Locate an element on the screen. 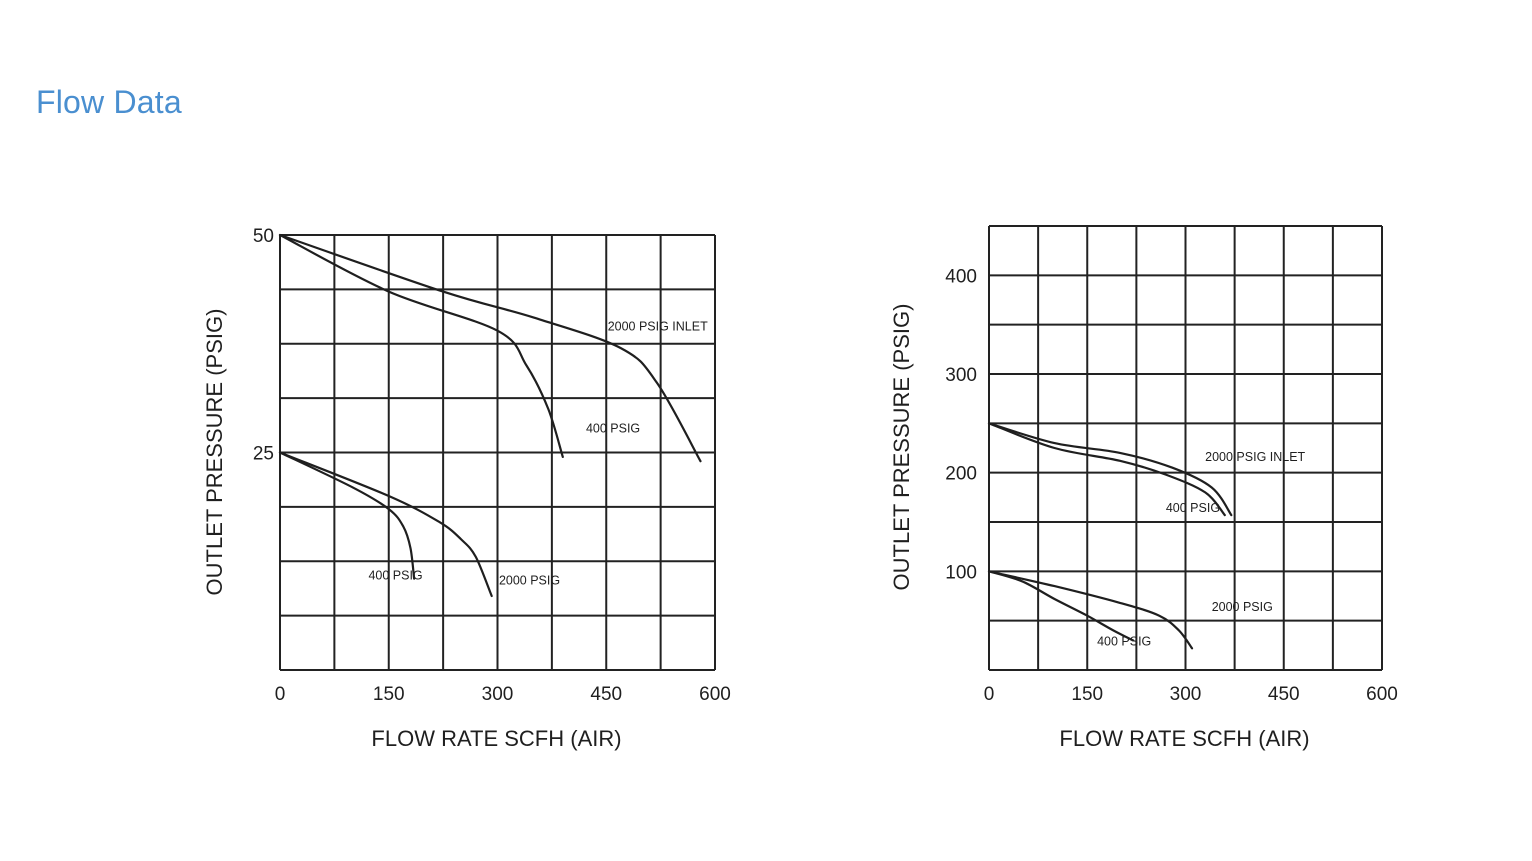 Image resolution: width=1532 pixels, height=861 pixels. y-tick-label: 25 is located at coordinates (263, 454).